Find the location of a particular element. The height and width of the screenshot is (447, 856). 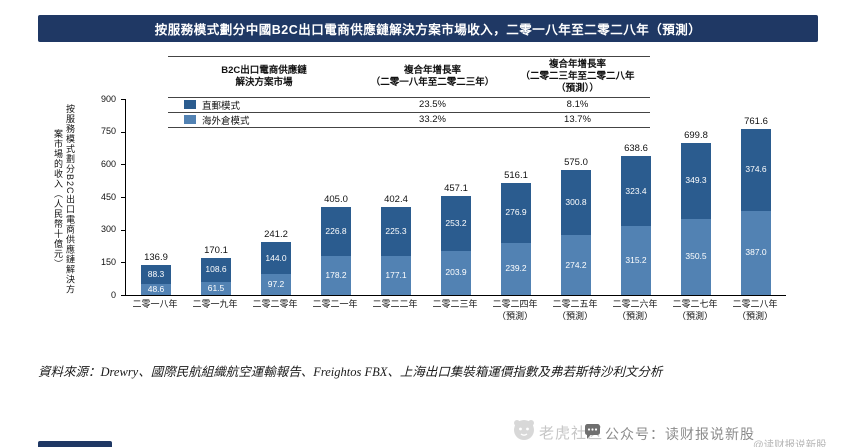

y-tick-label: 150 is located at coordinates (108, 261).